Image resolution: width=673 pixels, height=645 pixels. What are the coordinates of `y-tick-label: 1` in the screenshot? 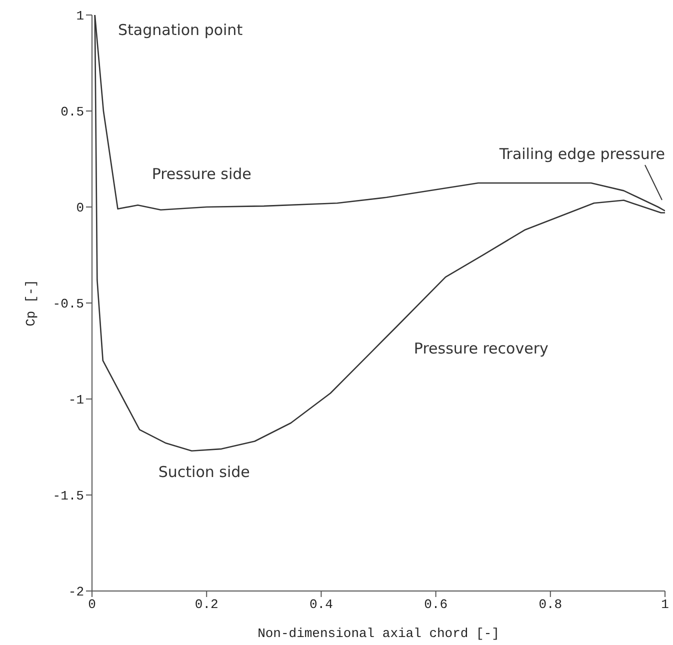 It's located at (80, 16).